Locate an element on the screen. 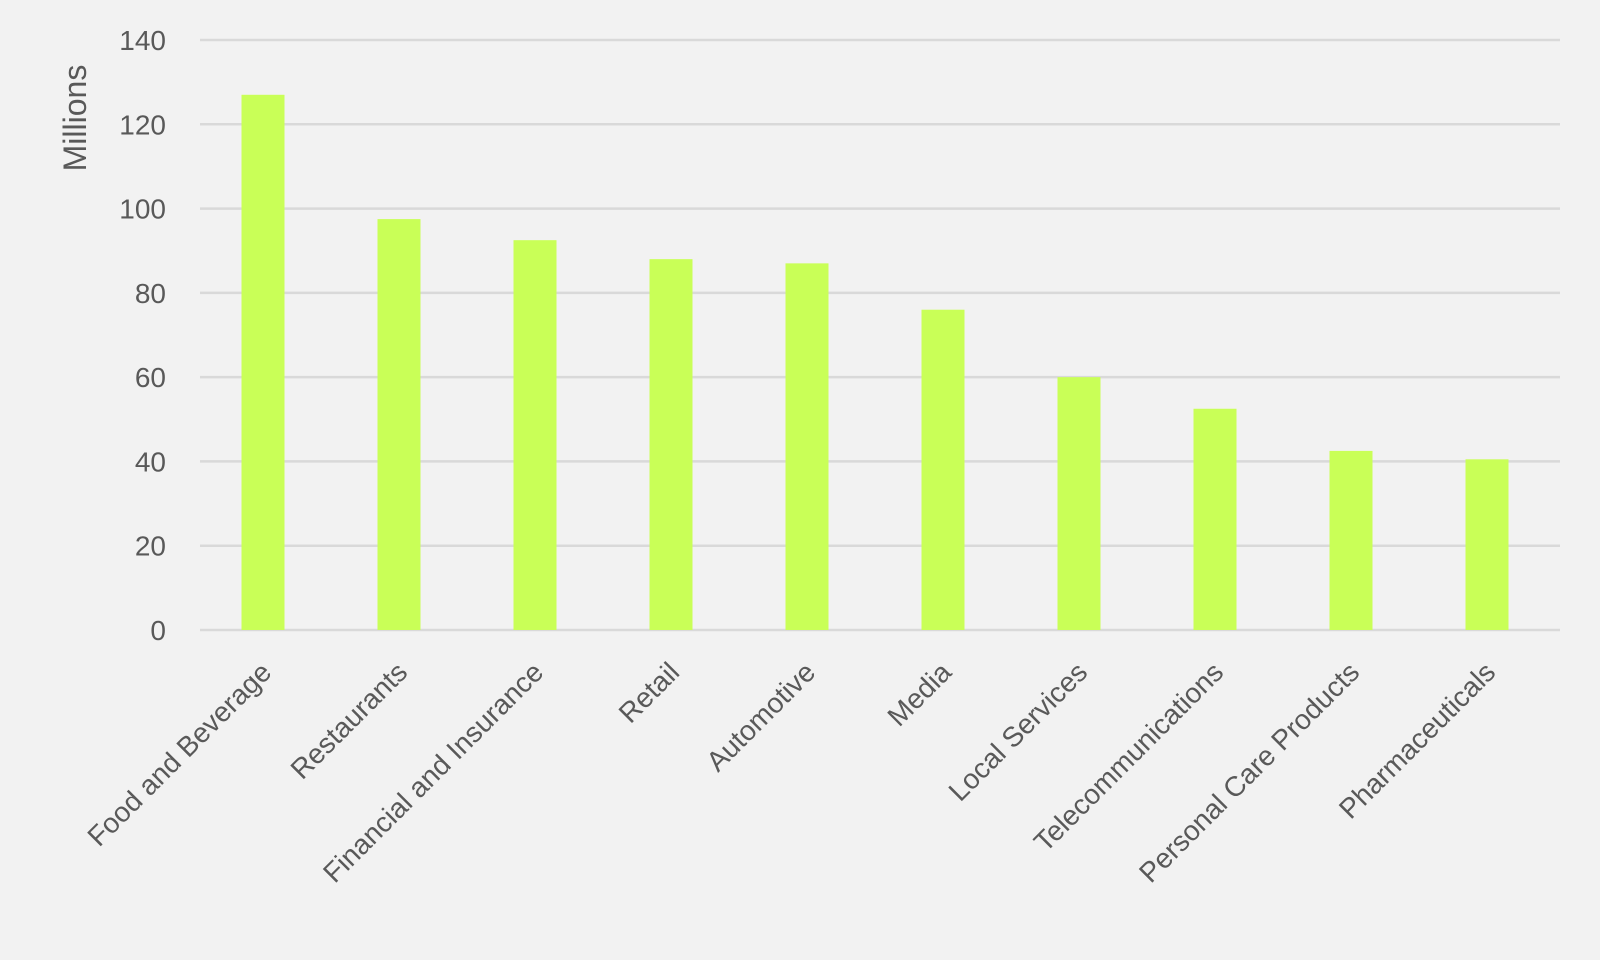  x-category-label: Financial and Insurance is located at coordinates (433, 772).